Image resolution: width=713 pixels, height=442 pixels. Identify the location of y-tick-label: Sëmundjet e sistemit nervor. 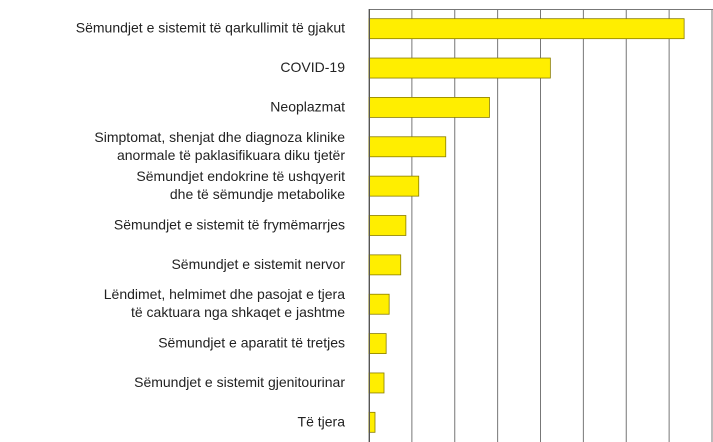
(258, 264).